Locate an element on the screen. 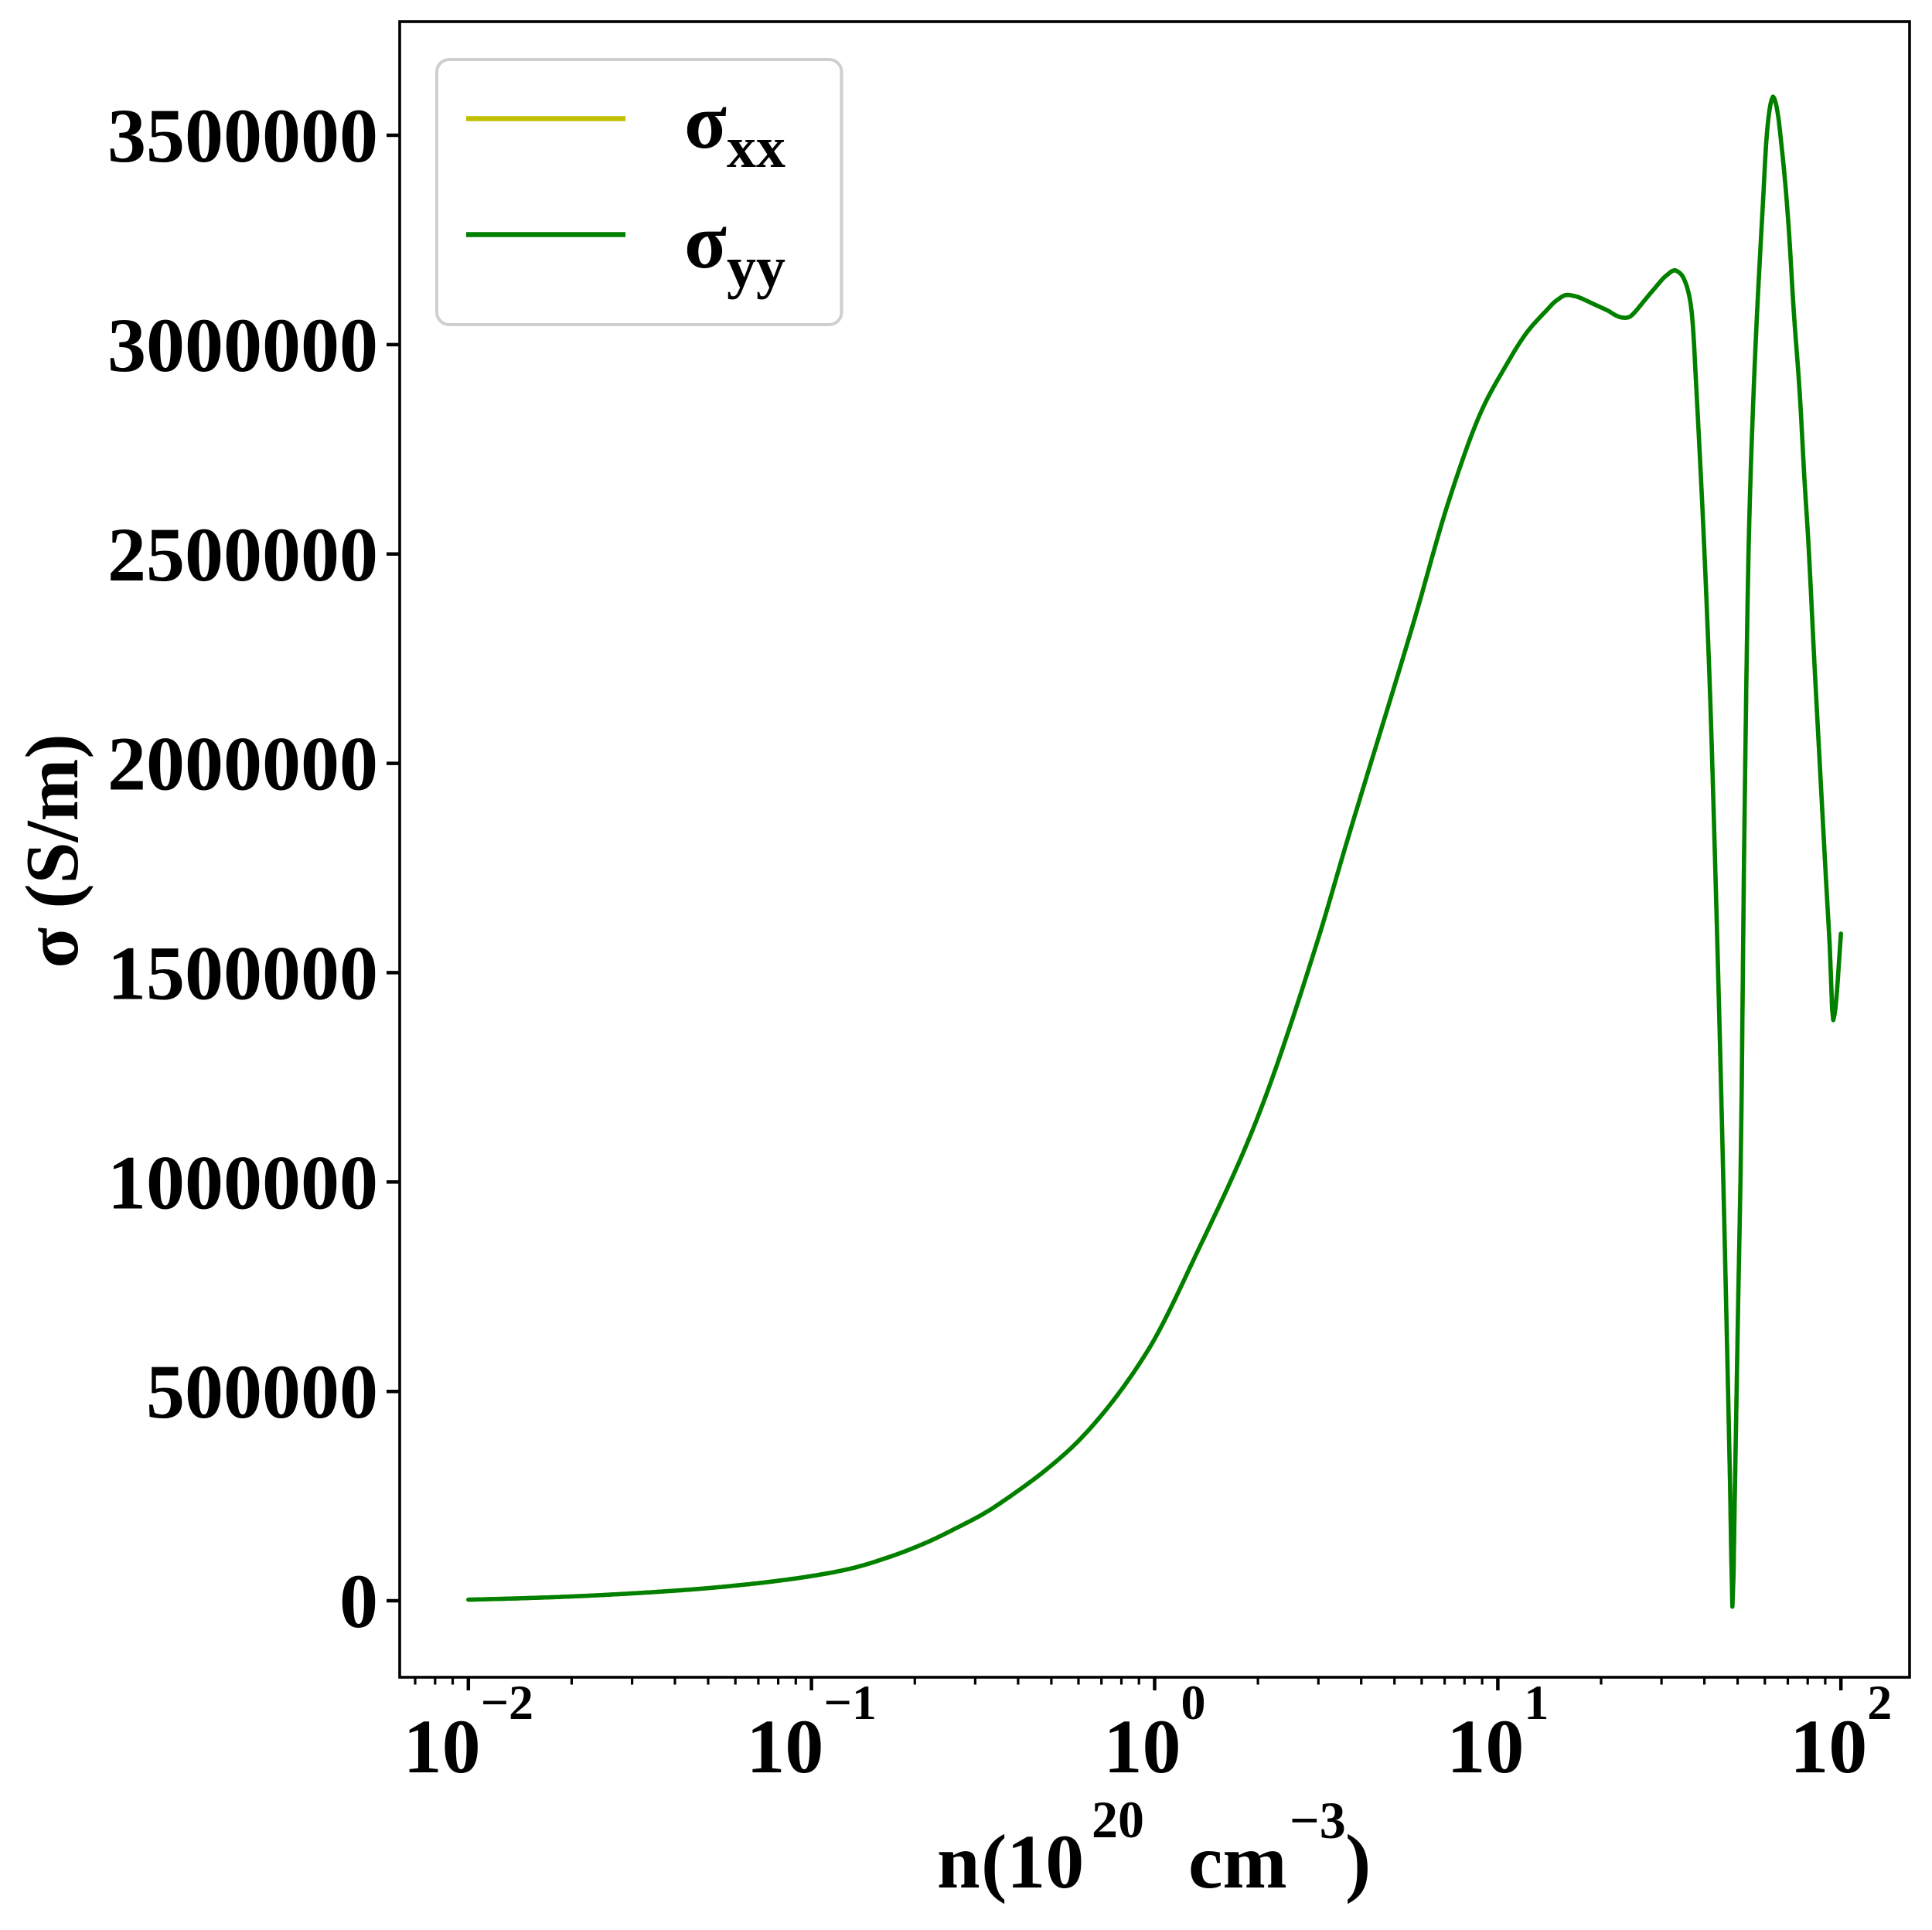 The height and width of the screenshot is (1930, 1932). svg-text: 3000000 is located at coordinates (242, 345).